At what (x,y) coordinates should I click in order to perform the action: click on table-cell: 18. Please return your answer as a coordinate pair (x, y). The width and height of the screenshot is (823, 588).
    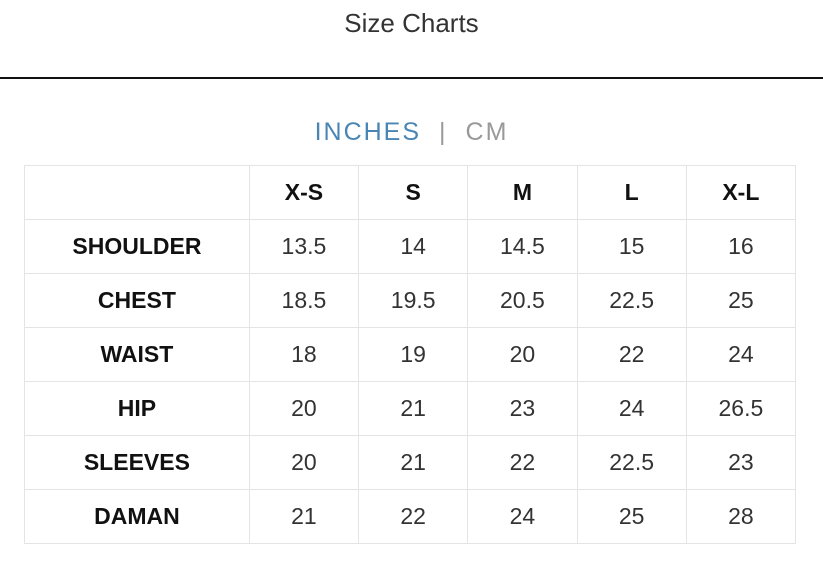
    Looking at the image, I should click on (304, 354).